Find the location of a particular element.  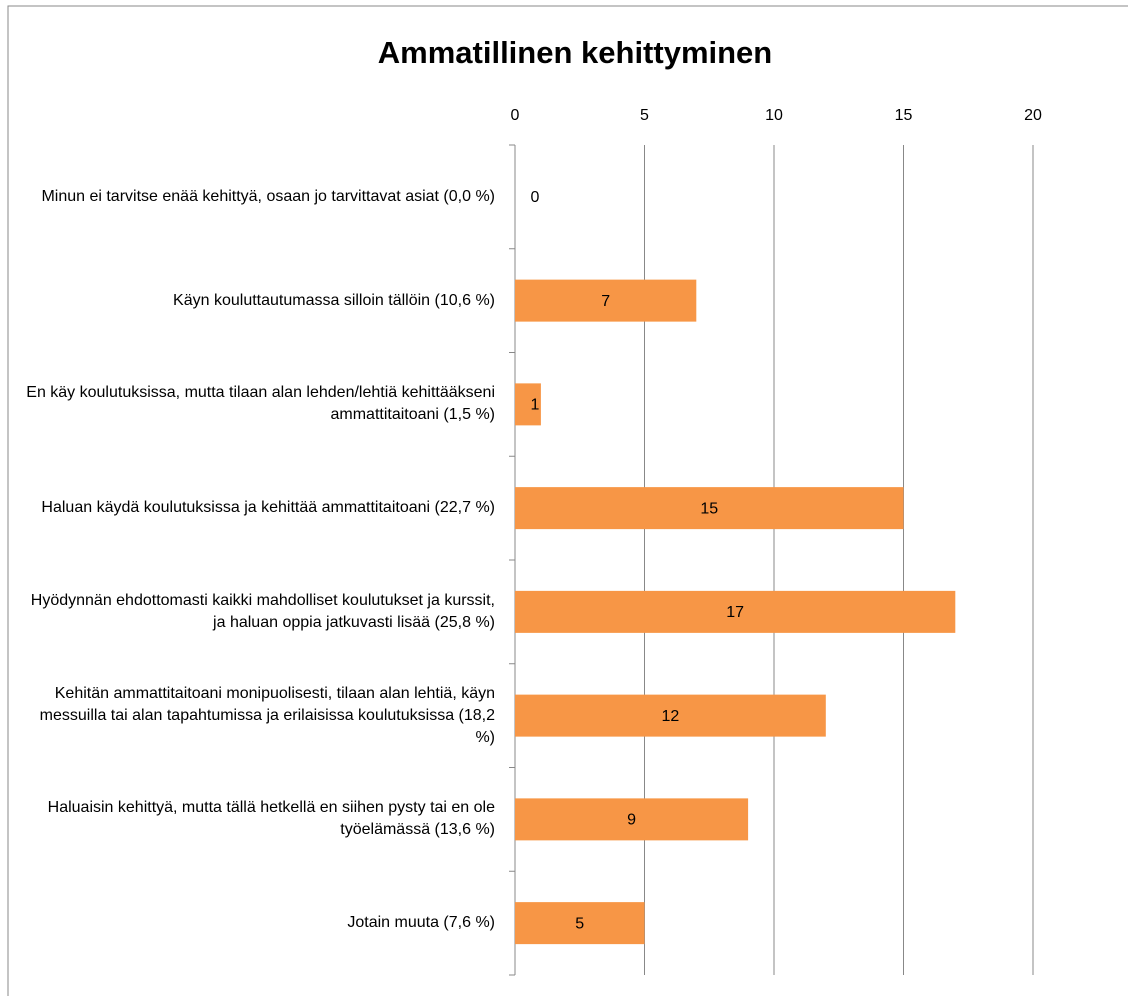

data-label: 7 is located at coordinates (605, 301).